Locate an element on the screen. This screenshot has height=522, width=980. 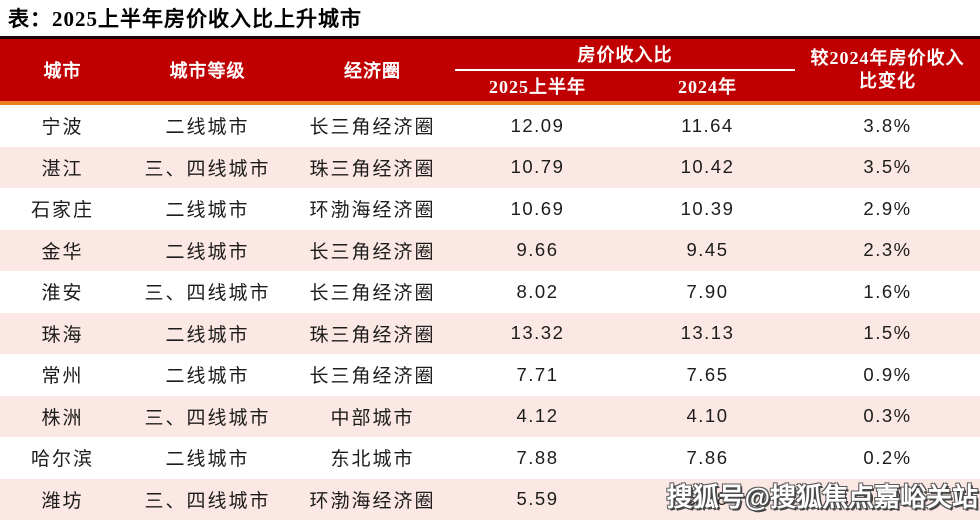
cell-change: 2.9% is located at coordinates (887, 209).